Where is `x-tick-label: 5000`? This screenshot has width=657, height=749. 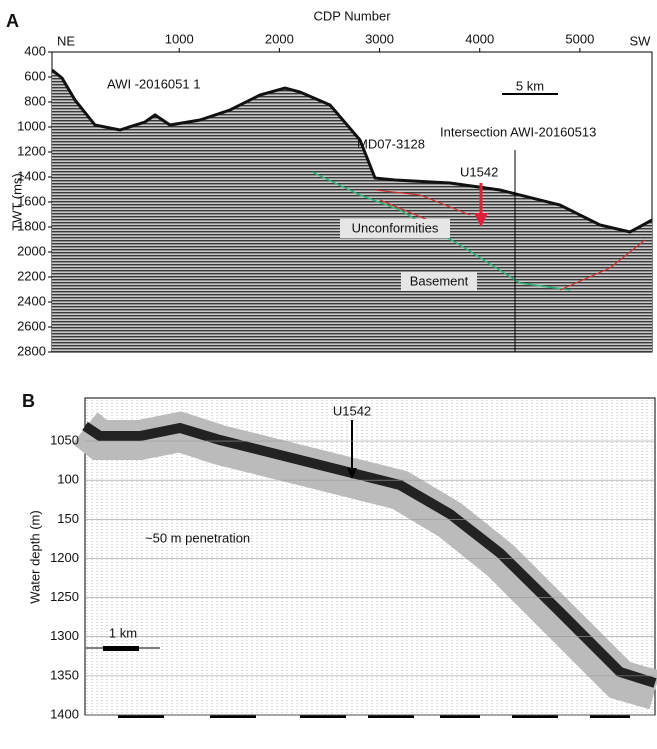 x-tick-label: 5000 is located at coordinates (579, 38).